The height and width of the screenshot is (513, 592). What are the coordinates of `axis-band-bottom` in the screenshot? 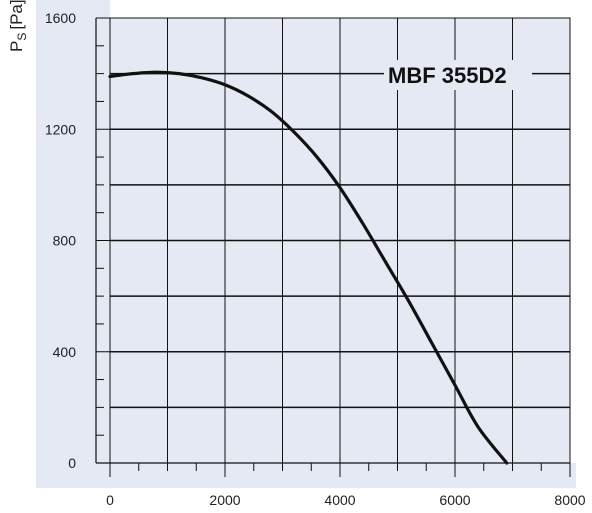 It's located at (306, 475).